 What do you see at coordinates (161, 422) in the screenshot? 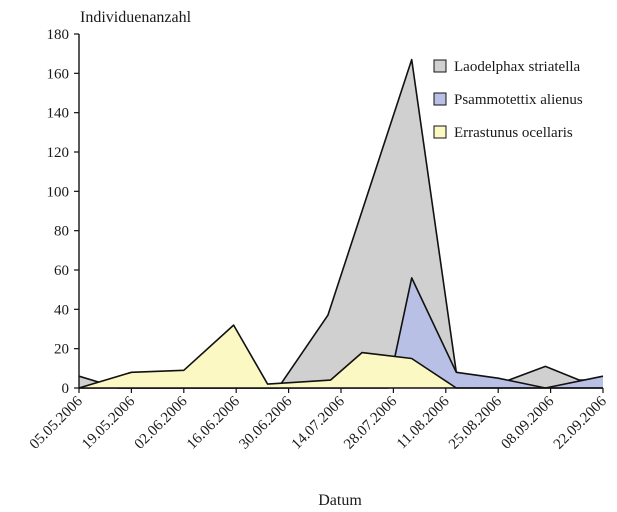
I see `x-tick-label: 02.06.2006` at bounding box center [161, 422].